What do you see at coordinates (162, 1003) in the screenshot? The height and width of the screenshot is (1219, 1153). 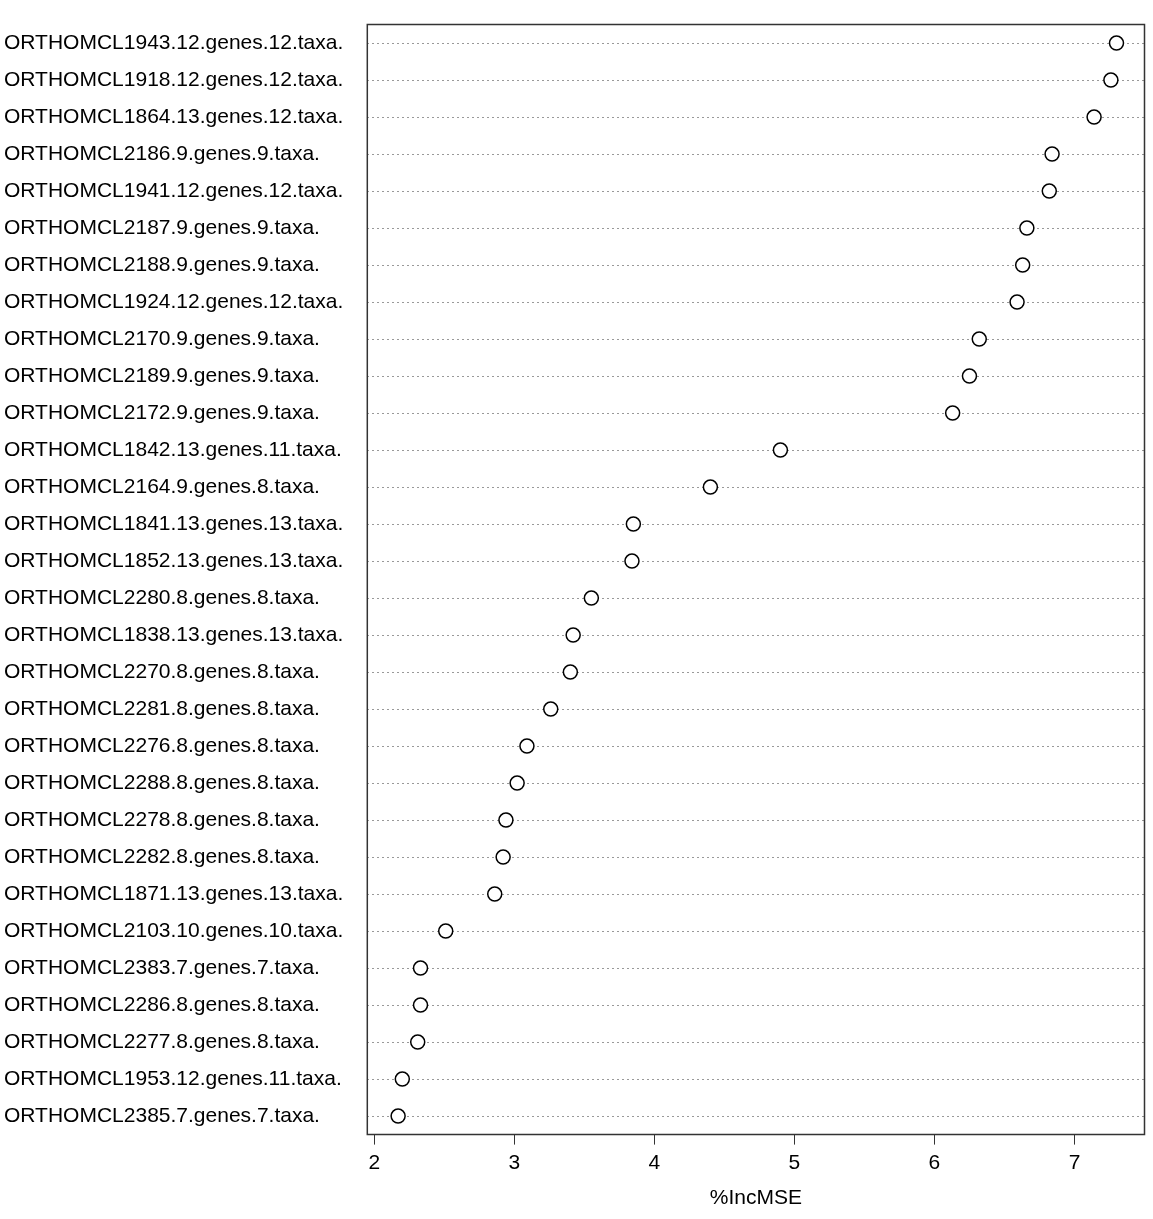 I see `y-tick-label: ORTHOMCL2286.8.genes.8.taxa.` at bounding box center [162, 1003].